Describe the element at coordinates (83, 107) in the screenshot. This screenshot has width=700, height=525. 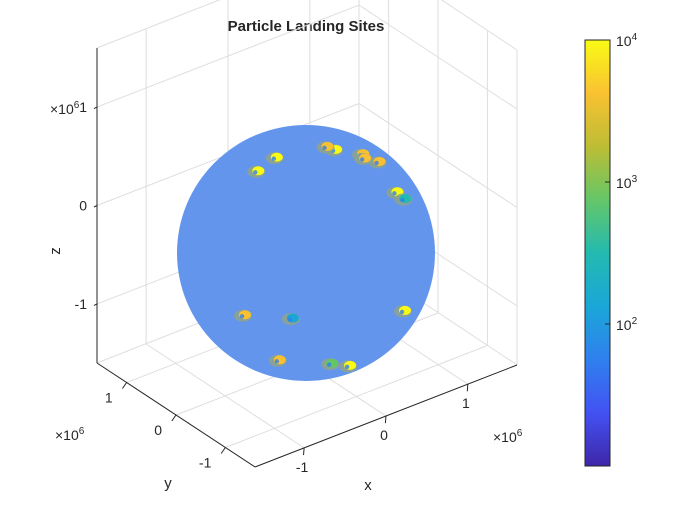
I see `z-tick-label: 1` at that location.